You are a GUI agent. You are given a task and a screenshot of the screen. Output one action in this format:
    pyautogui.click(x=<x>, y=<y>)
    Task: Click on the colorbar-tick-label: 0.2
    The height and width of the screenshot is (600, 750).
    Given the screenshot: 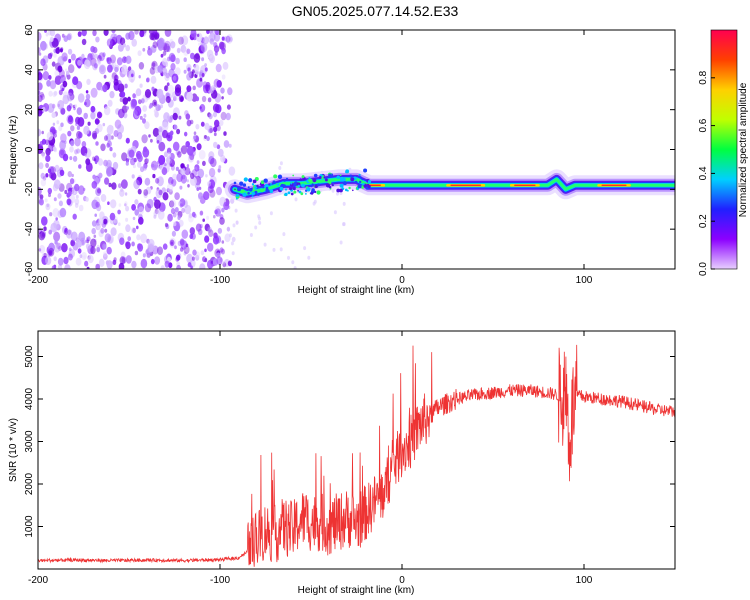 What is the action you would take?
    pyautogui.click(x=703, y=221)
    